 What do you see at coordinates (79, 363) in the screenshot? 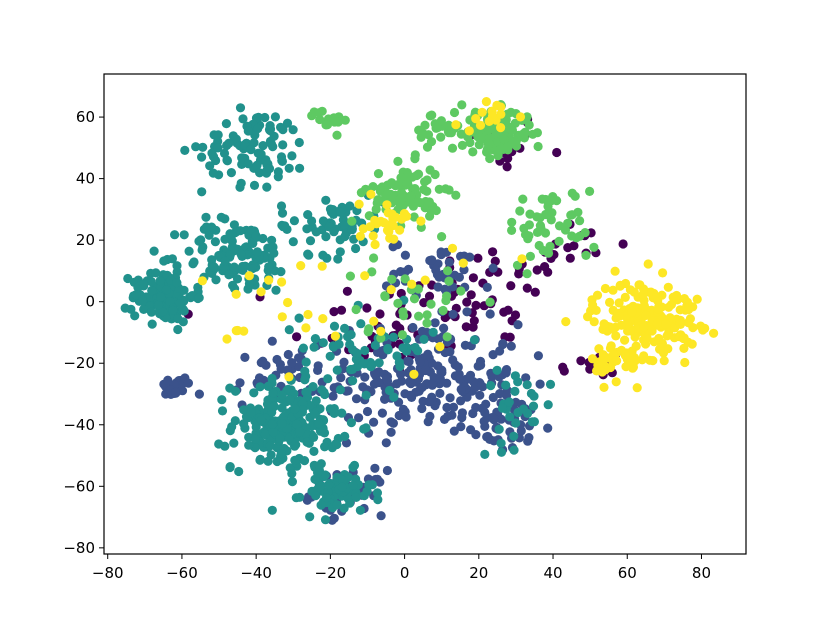
I see `y-tick-label: −20` at bounding box center [79, 363].